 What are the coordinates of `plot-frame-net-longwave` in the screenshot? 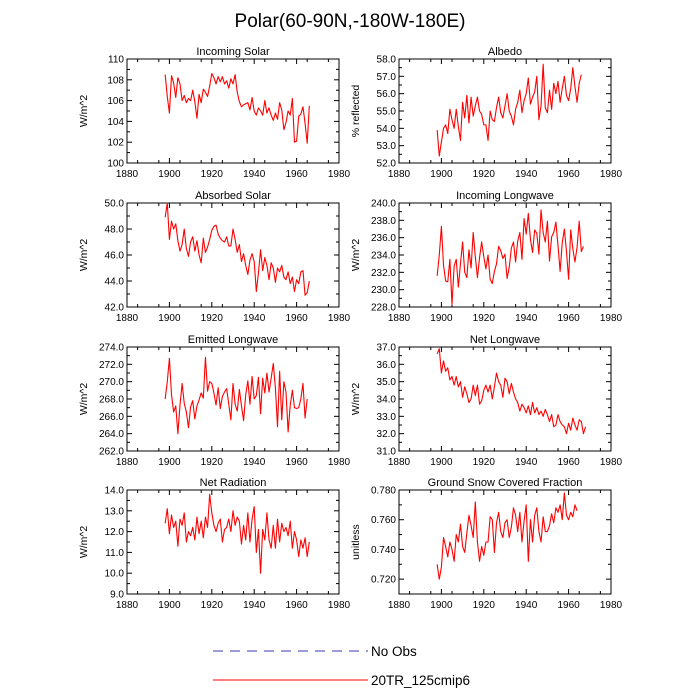 It's located at (505, 399).